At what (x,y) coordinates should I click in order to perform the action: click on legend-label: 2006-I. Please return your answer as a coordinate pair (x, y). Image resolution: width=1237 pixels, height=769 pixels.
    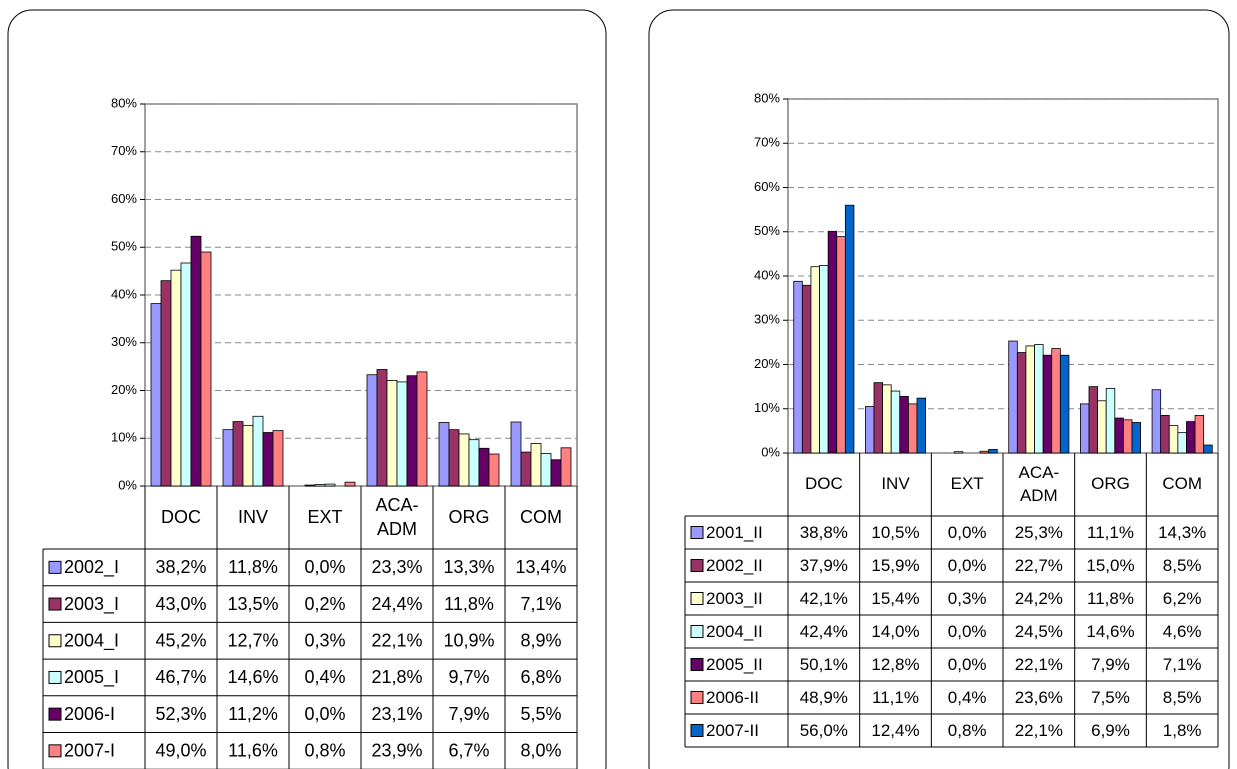
    Looking at the image, I should click on (89, 714).